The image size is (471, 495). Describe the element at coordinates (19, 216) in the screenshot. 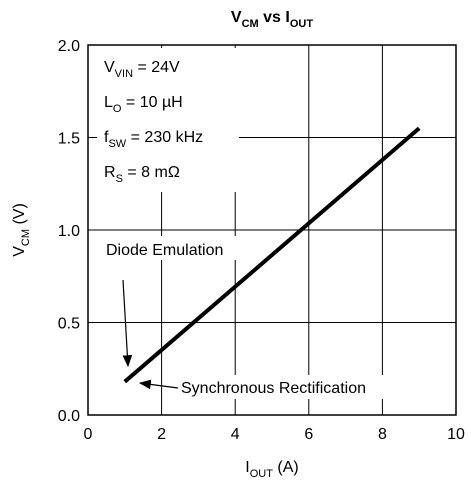

I see `y-axis-label-part: (V)` at that location.